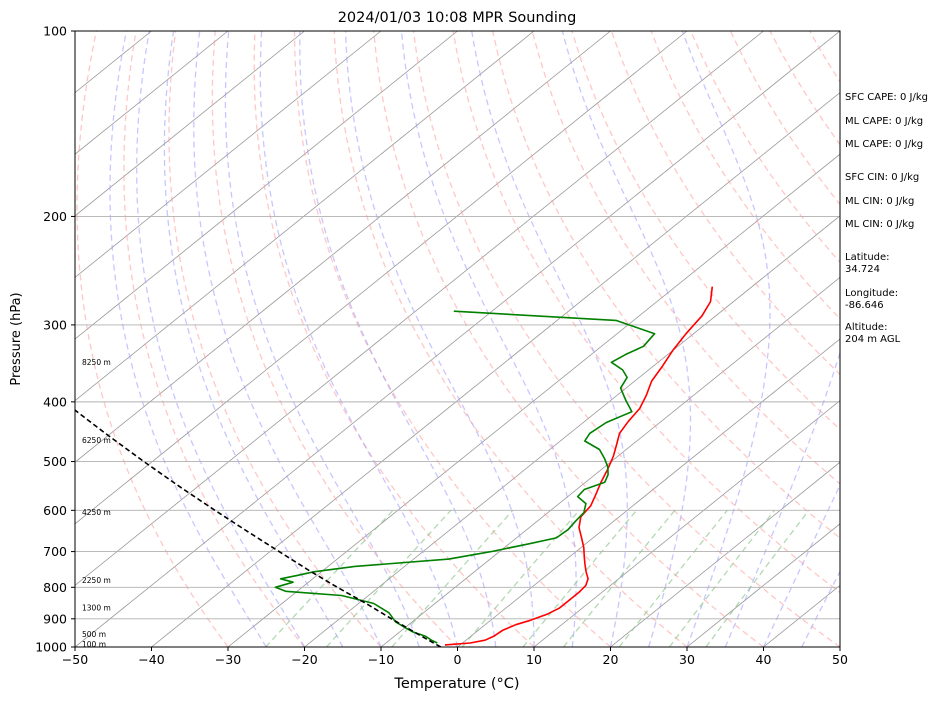  What do you see at coordinates (94, 634) in the screenshot?
I see `height-label: 500 m` at bounding box center [94, 634].